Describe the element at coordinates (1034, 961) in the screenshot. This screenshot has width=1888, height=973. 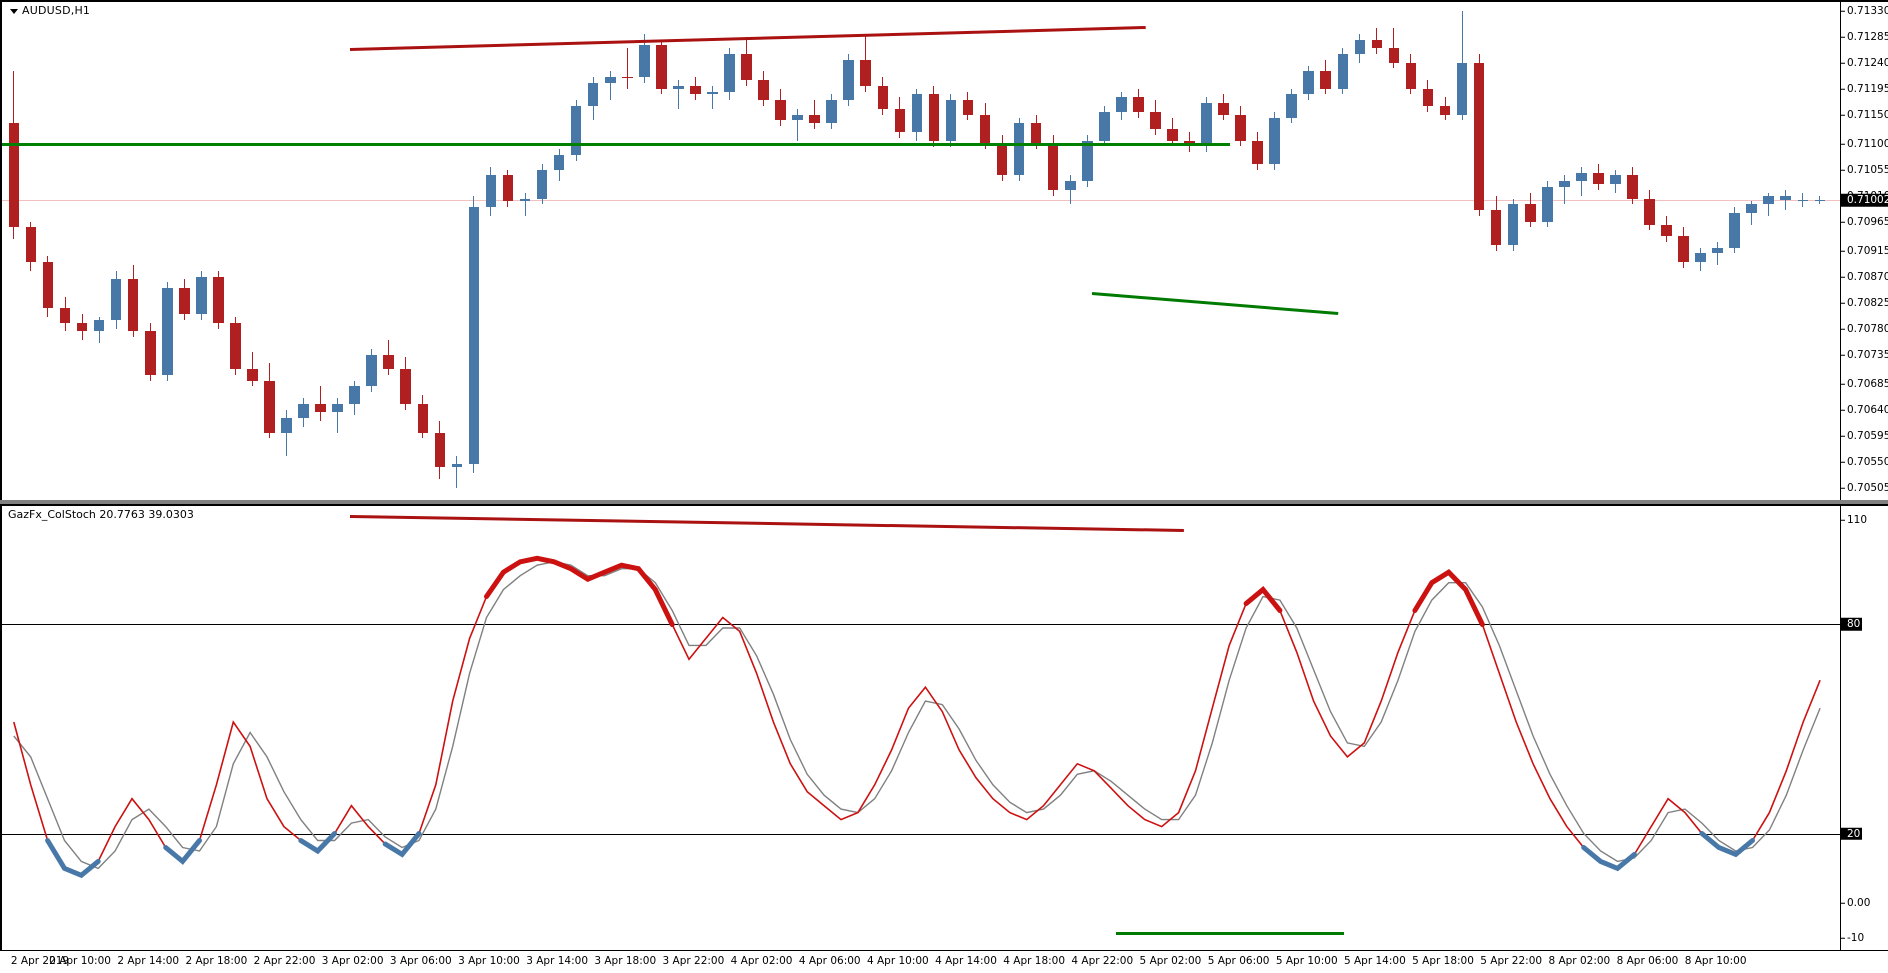
I see `time-axis-tick: 4 Apr 18:00` at that location.